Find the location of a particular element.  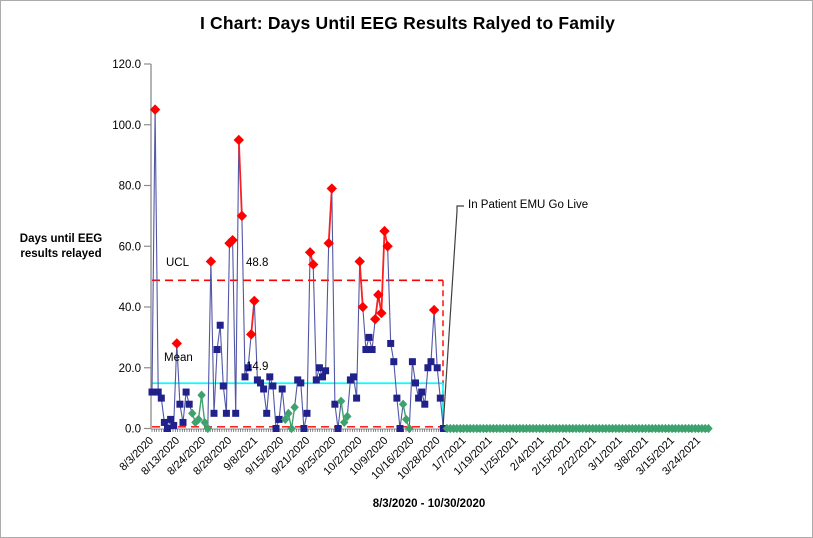

y-tick-label: 60.0 is located at coordinates (130, 247).